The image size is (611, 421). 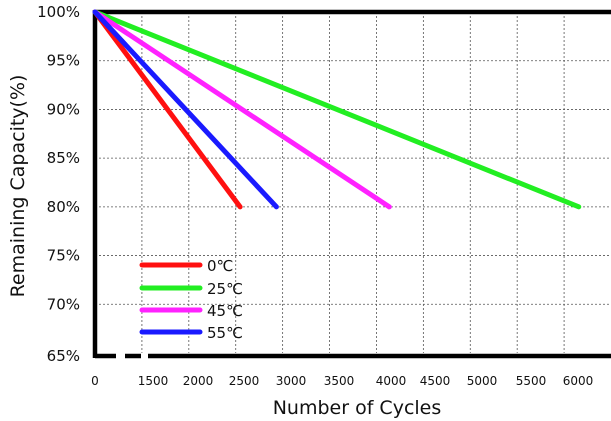 What do you see at coordinates (63, 207) in the screenshot?
I see `y-tick-label: 80%` at bounding box center [63, 207].